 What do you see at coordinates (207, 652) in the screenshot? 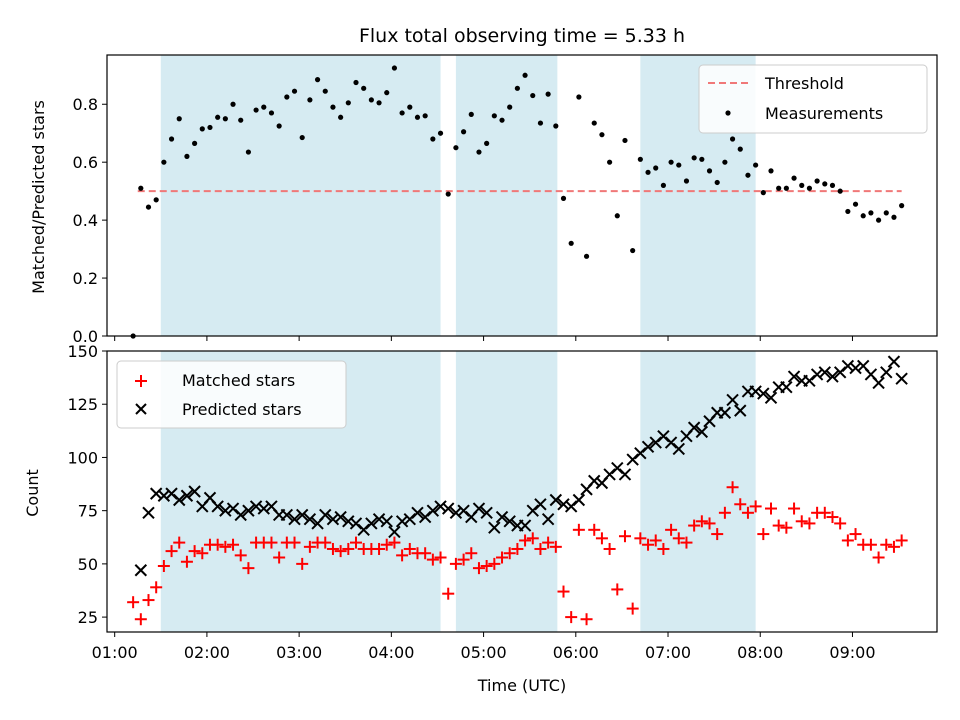
I see `x-tick-label: 02:00` at bounding box center [207, 652].